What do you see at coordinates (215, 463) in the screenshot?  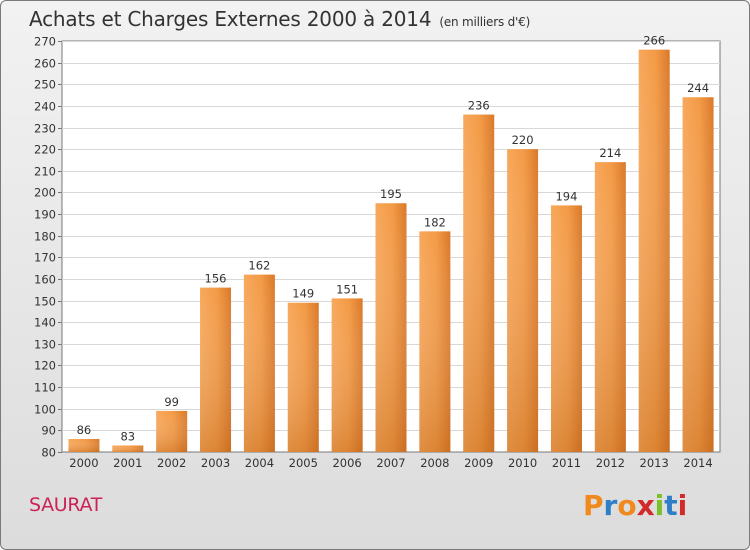 I see `x-tick-label: 2003` at bounding box center [215, 463].